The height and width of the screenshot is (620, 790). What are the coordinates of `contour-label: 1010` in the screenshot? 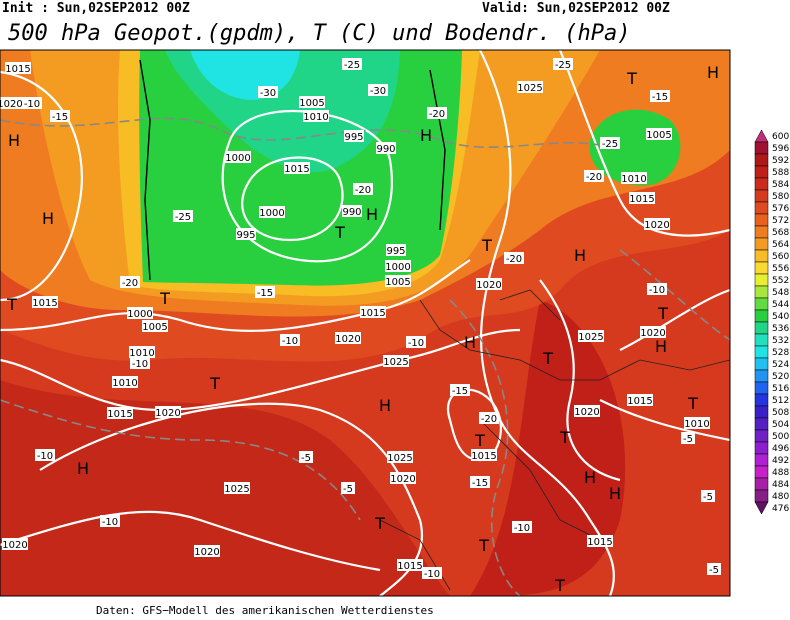 It's located at (141, 353).